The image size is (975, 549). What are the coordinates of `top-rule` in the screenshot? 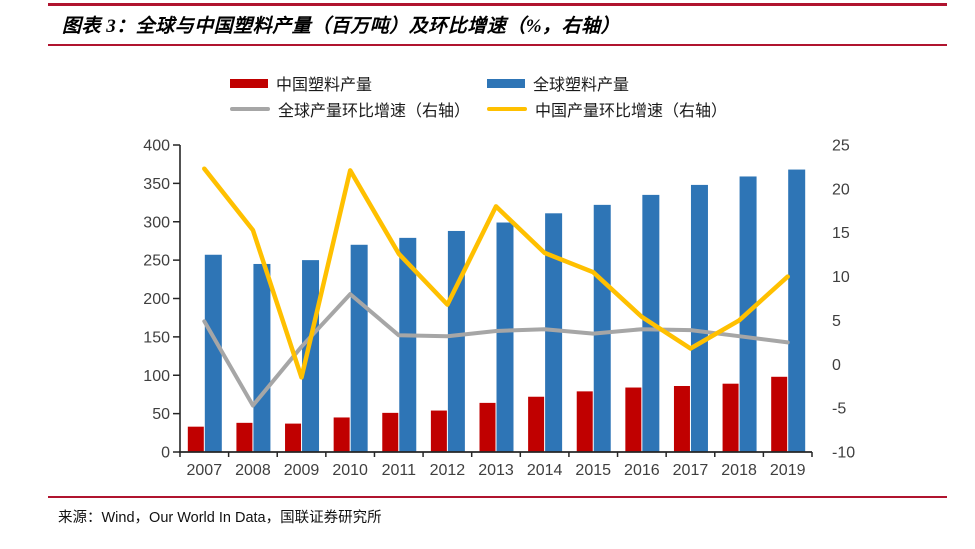 It's located at (497, 4).